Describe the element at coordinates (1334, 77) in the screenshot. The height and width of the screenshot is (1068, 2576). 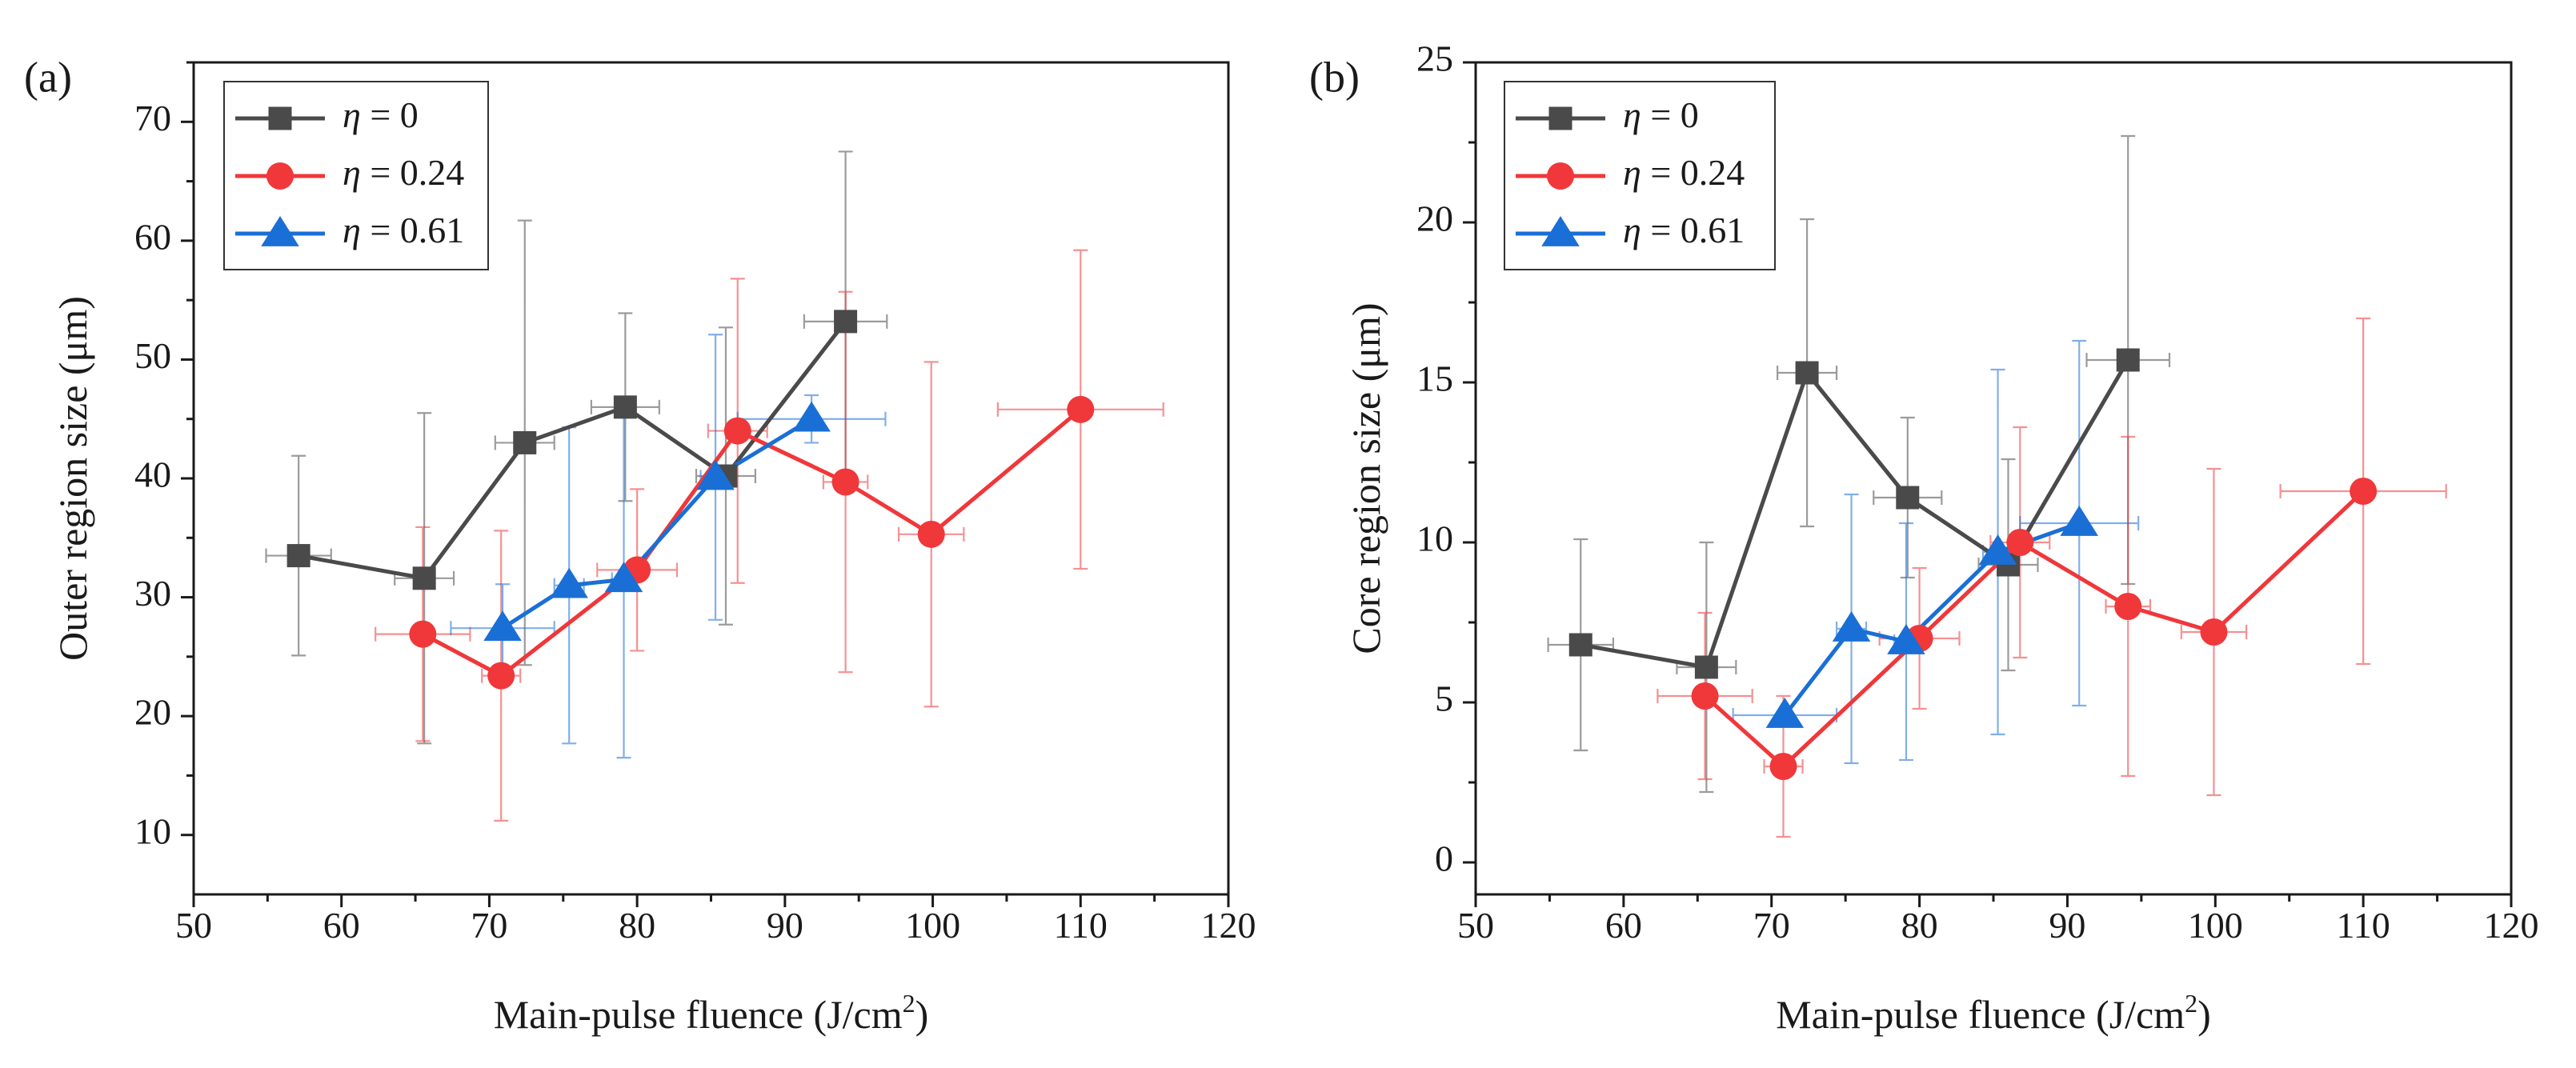
I see `panel-label: (b)` at that location.